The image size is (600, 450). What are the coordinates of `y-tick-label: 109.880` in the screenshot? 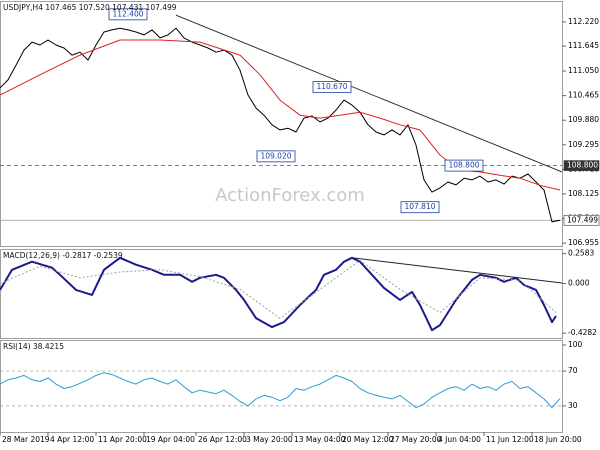 It's located at (583, 119).